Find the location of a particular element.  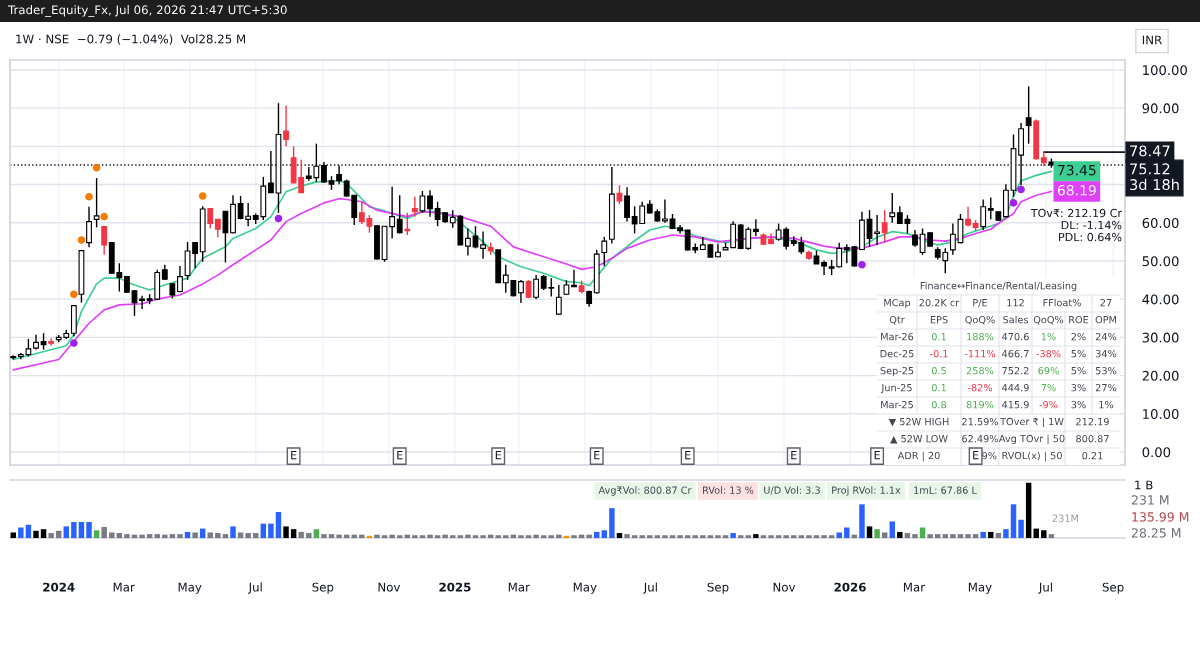

annotation: Mar-26 is located at coordinates (897, 336).